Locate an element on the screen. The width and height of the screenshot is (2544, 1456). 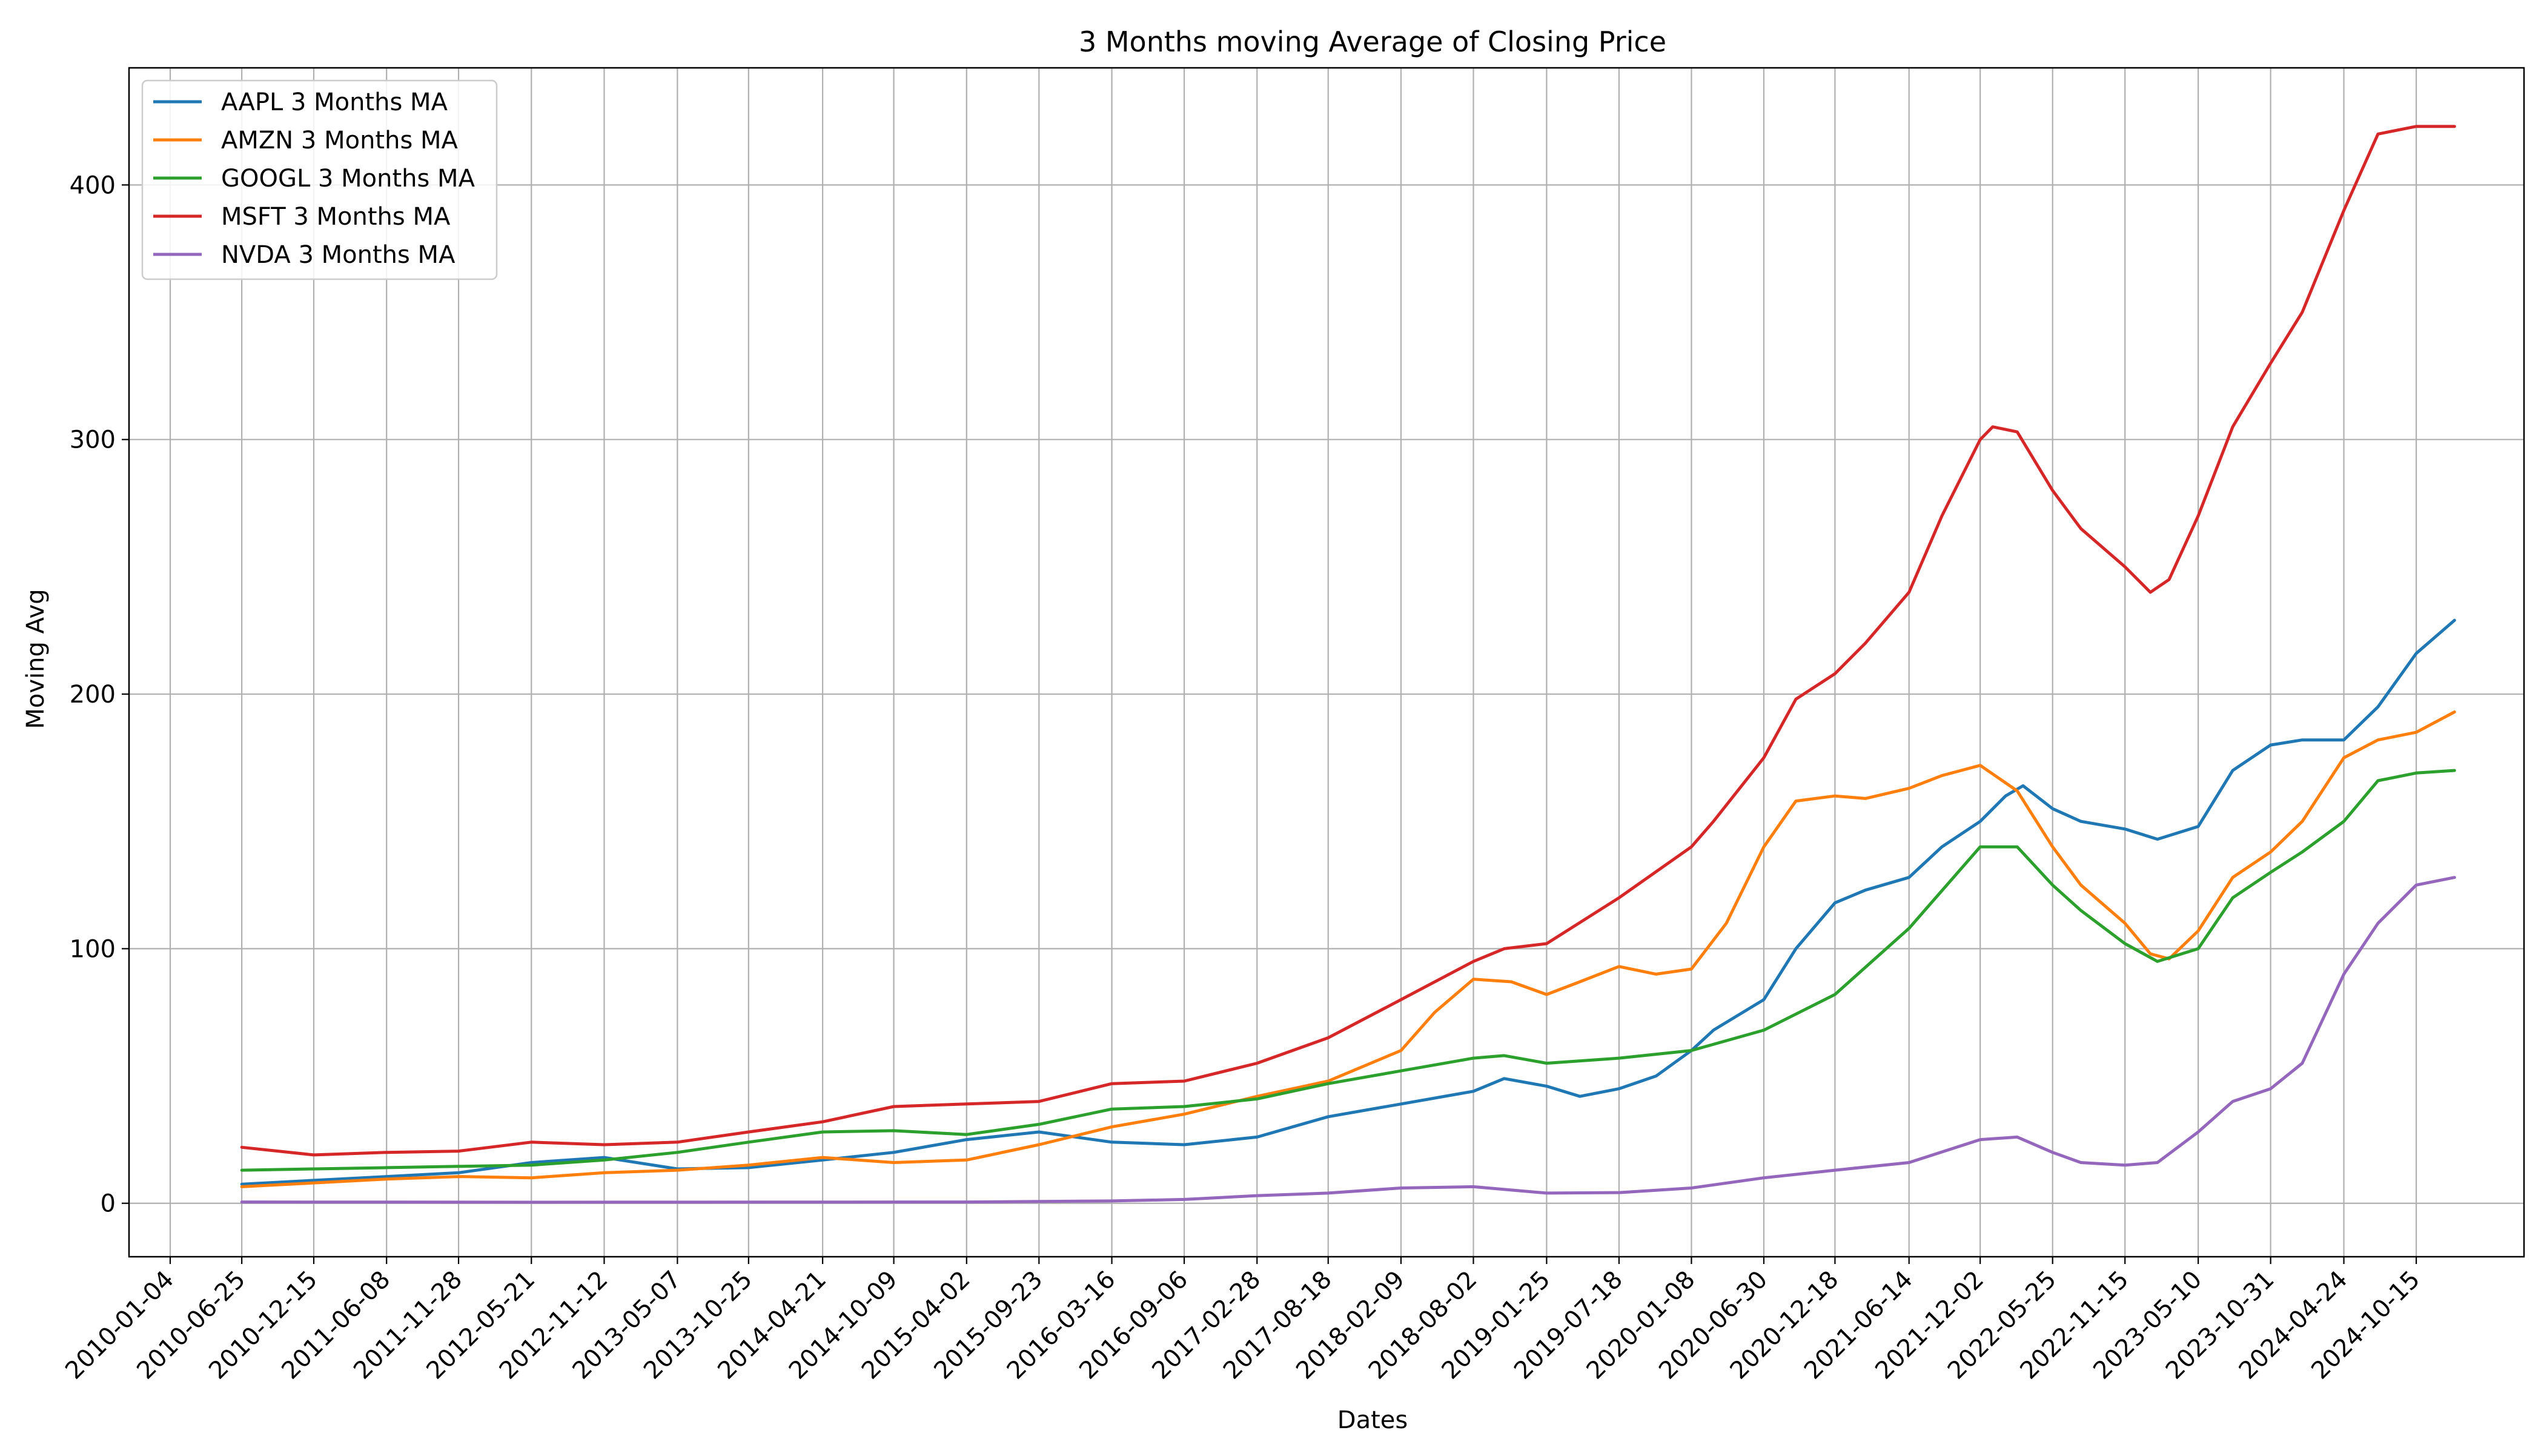
y-tick-label: 400 is located at coordinates (93, 185).